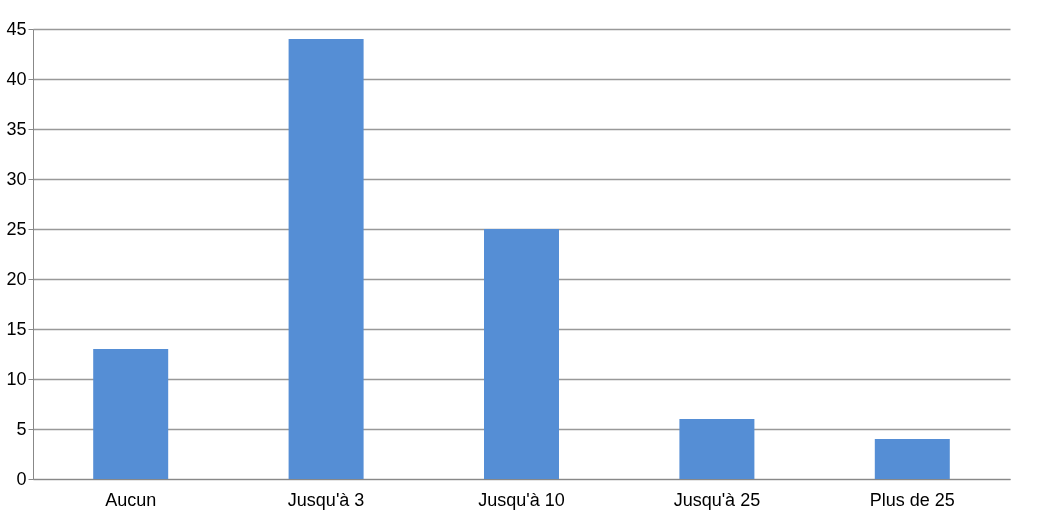 This screenshot has height=519, width=1050. What do you see at coordinates (16, 128) in the screenshot?
I see `y-tick-label: 35` at bounding box center [16, 128].